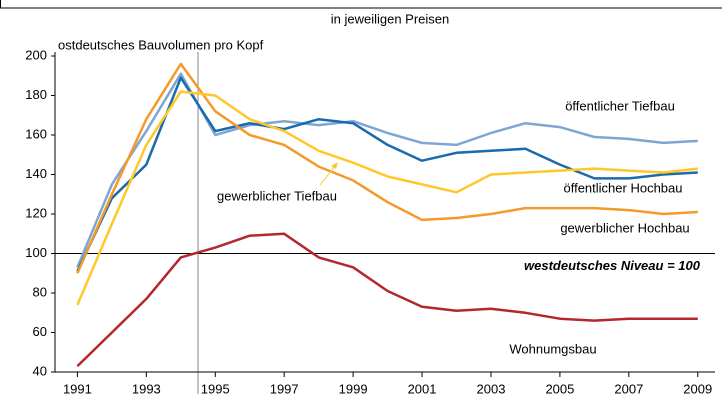 The height and width of the screenshot is (401, 722). Describe the element at coordinates (40, 331) in the screenshot. I see `y-tick-label: 60` at that location.